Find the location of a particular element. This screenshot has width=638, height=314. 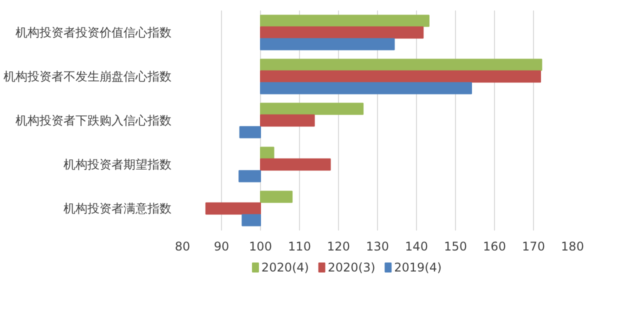

y-tick-label: 机构投资者投资价值信心指数 is located at coordinates (94, 33).